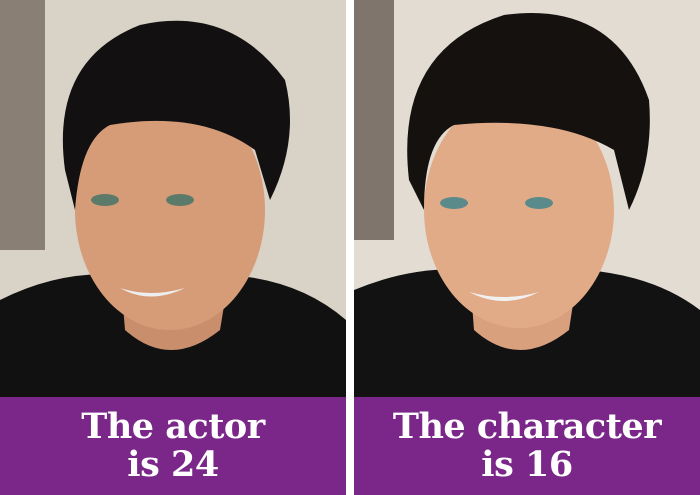 The width and height of the screenshot is (700, 495). What do you see at coordinates (173, 464) in the screenshot?
I see `caption-line-2: is 24` at bounding box center [173, 464].